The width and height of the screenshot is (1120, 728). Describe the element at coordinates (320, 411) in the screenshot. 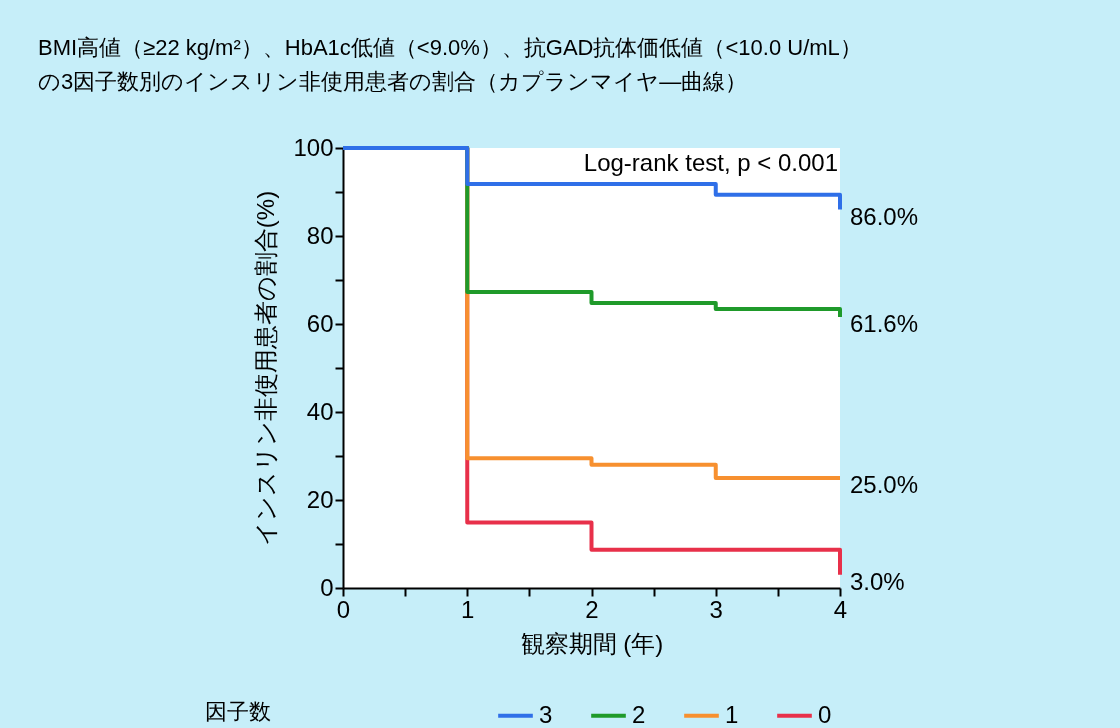

I see `y-tick-label: 40` at that location.